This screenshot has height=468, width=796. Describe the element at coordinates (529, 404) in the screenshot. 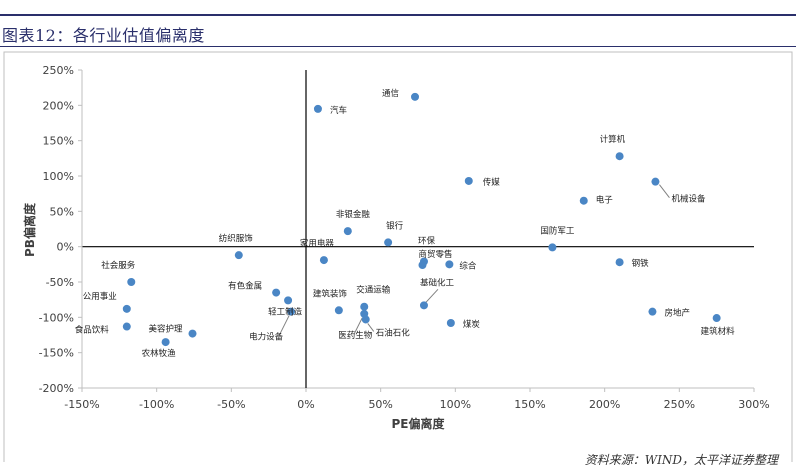

I see `x-tick-label: 150%` at that location.